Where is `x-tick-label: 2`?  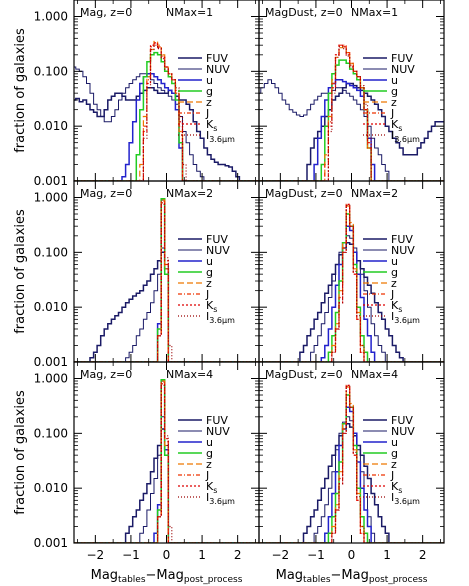
x-tick-label: 2 is located at coordinates (238, 555).